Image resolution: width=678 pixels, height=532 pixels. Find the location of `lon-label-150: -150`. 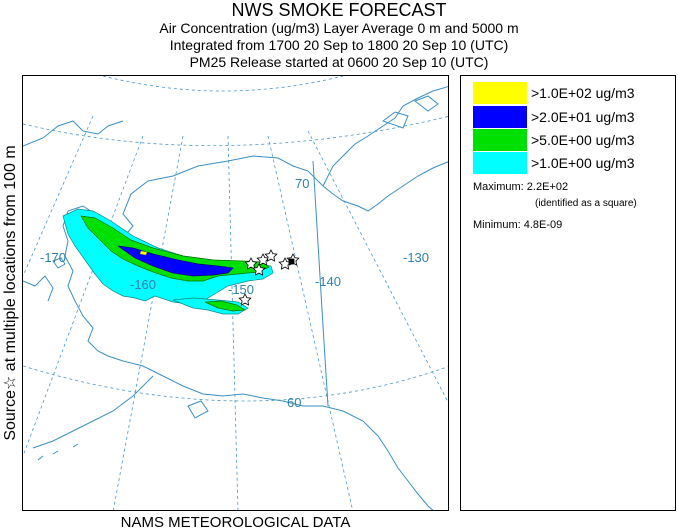

lon-label-150: -150 is located at coordinates (241, 289).